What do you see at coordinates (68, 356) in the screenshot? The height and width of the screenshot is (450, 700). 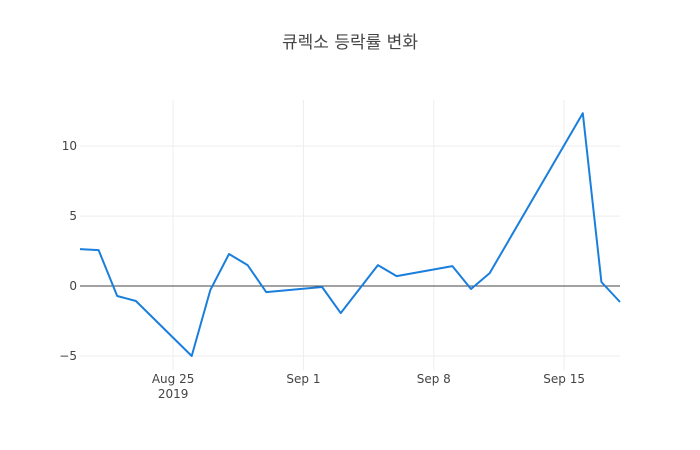 I see `y-tick-label: −5` at bounding box center [68, 356].